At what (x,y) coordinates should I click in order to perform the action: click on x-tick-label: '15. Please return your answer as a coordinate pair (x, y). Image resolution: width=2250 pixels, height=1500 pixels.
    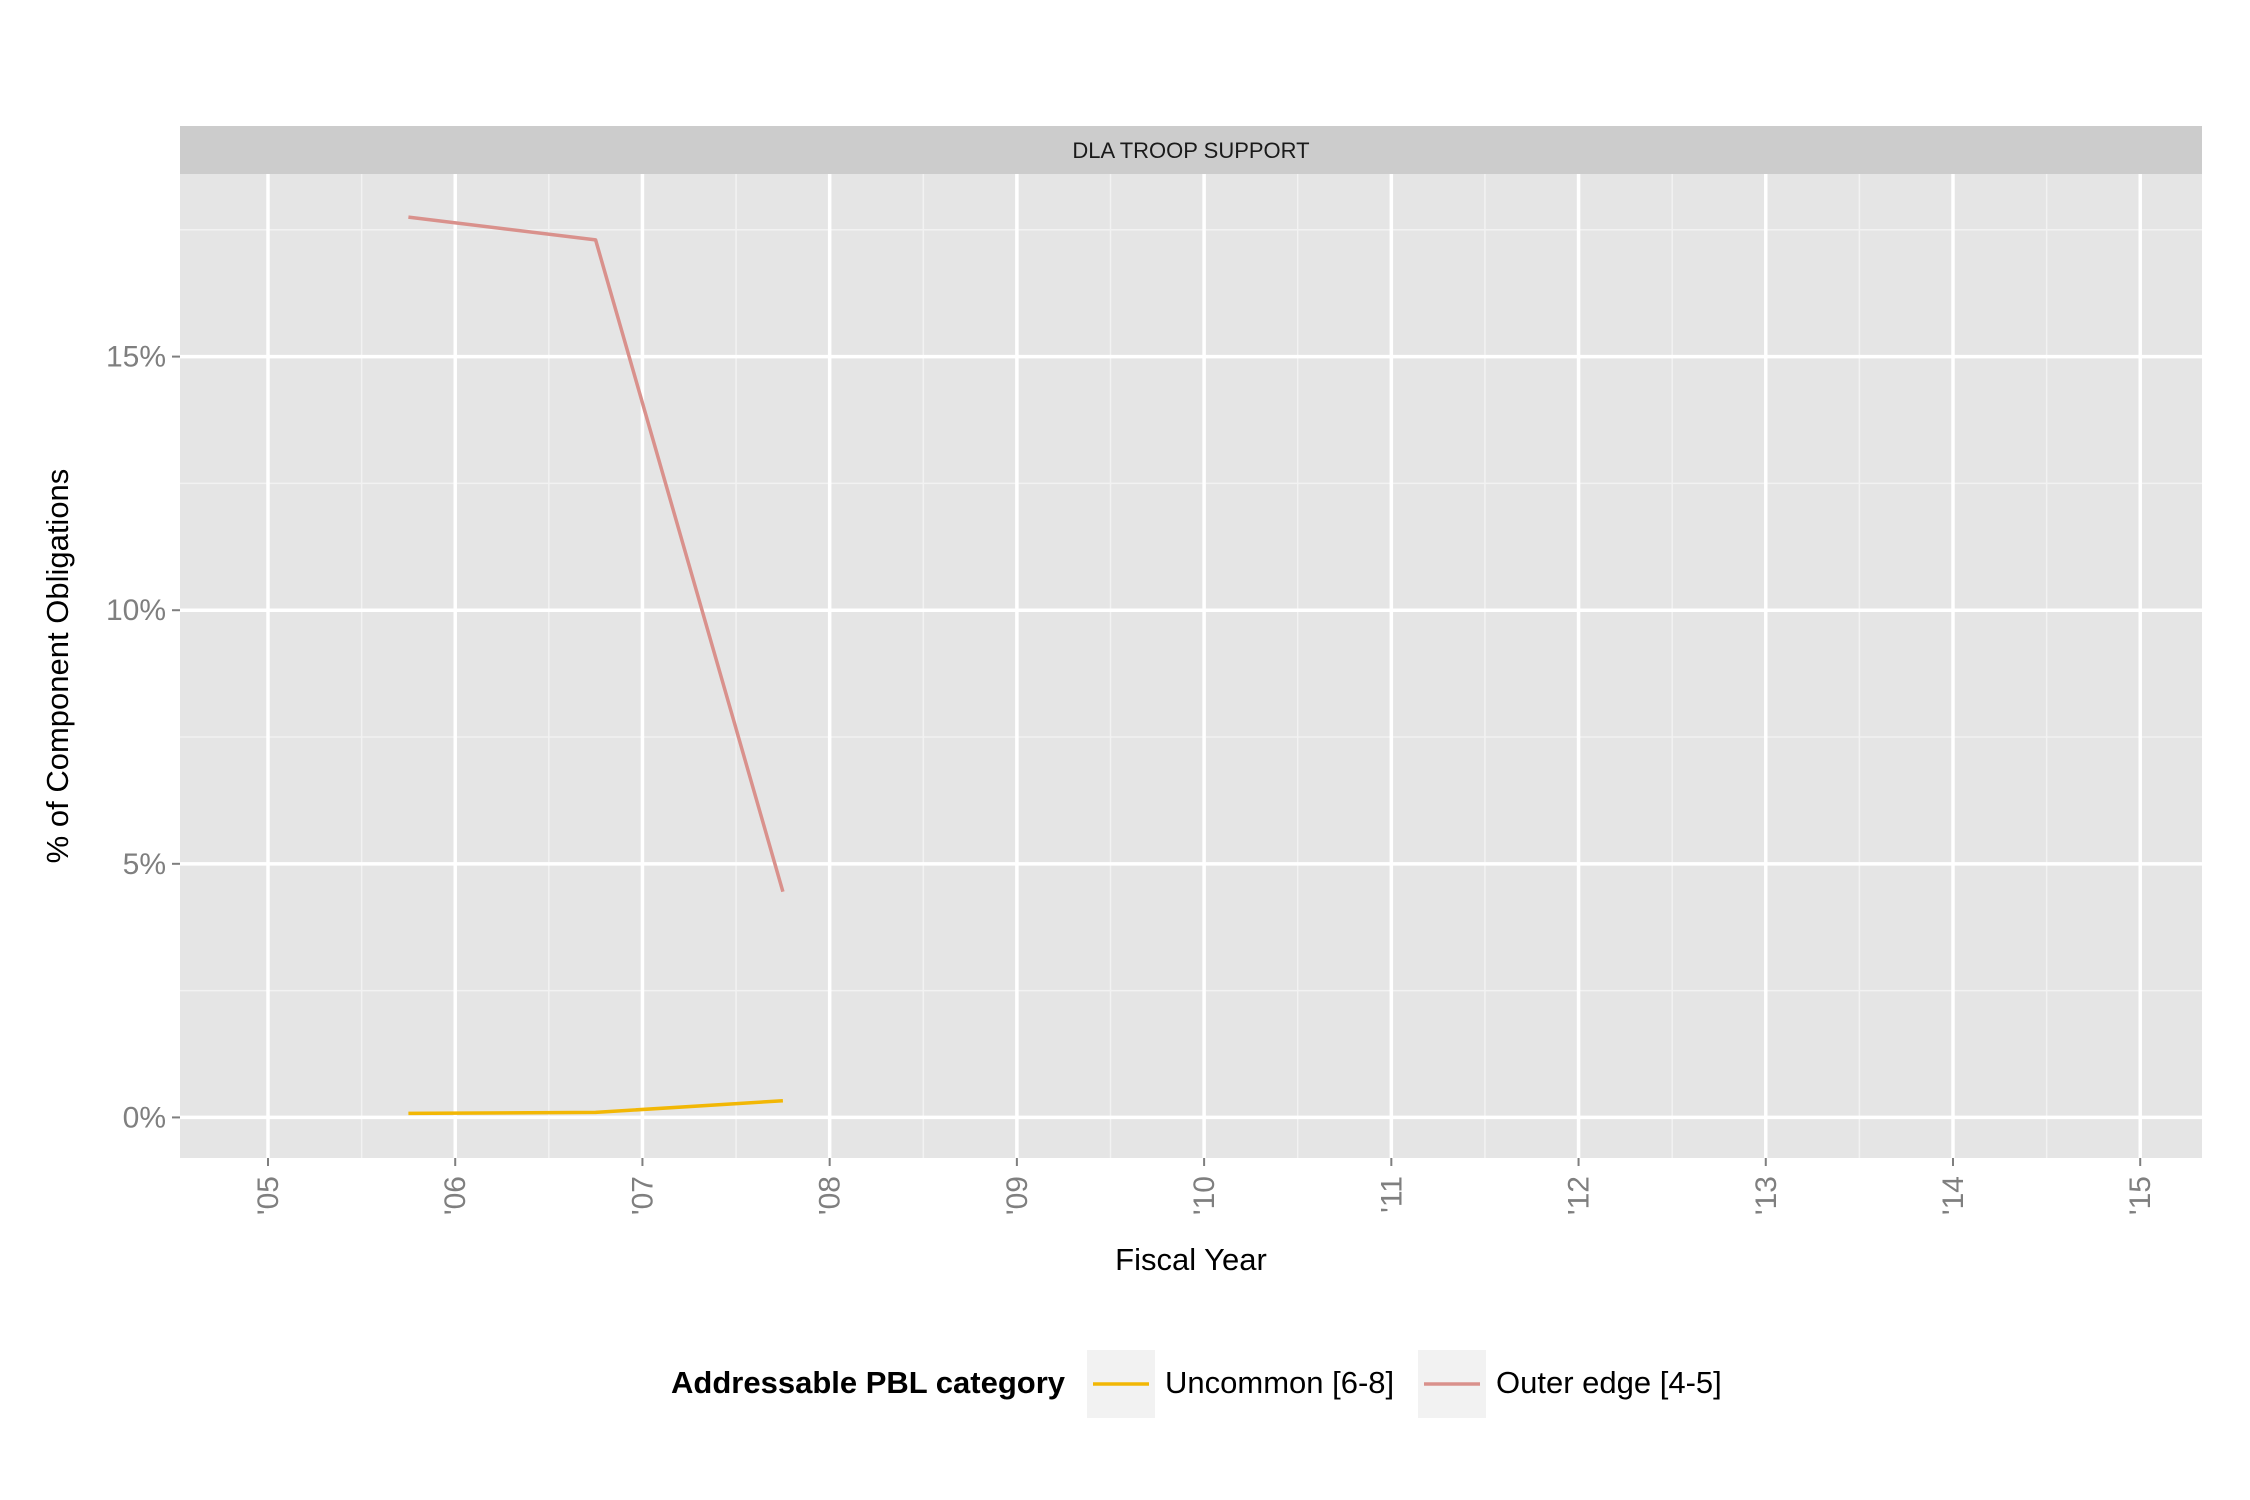
    Looking at the image, I should click on (2140, 1195).